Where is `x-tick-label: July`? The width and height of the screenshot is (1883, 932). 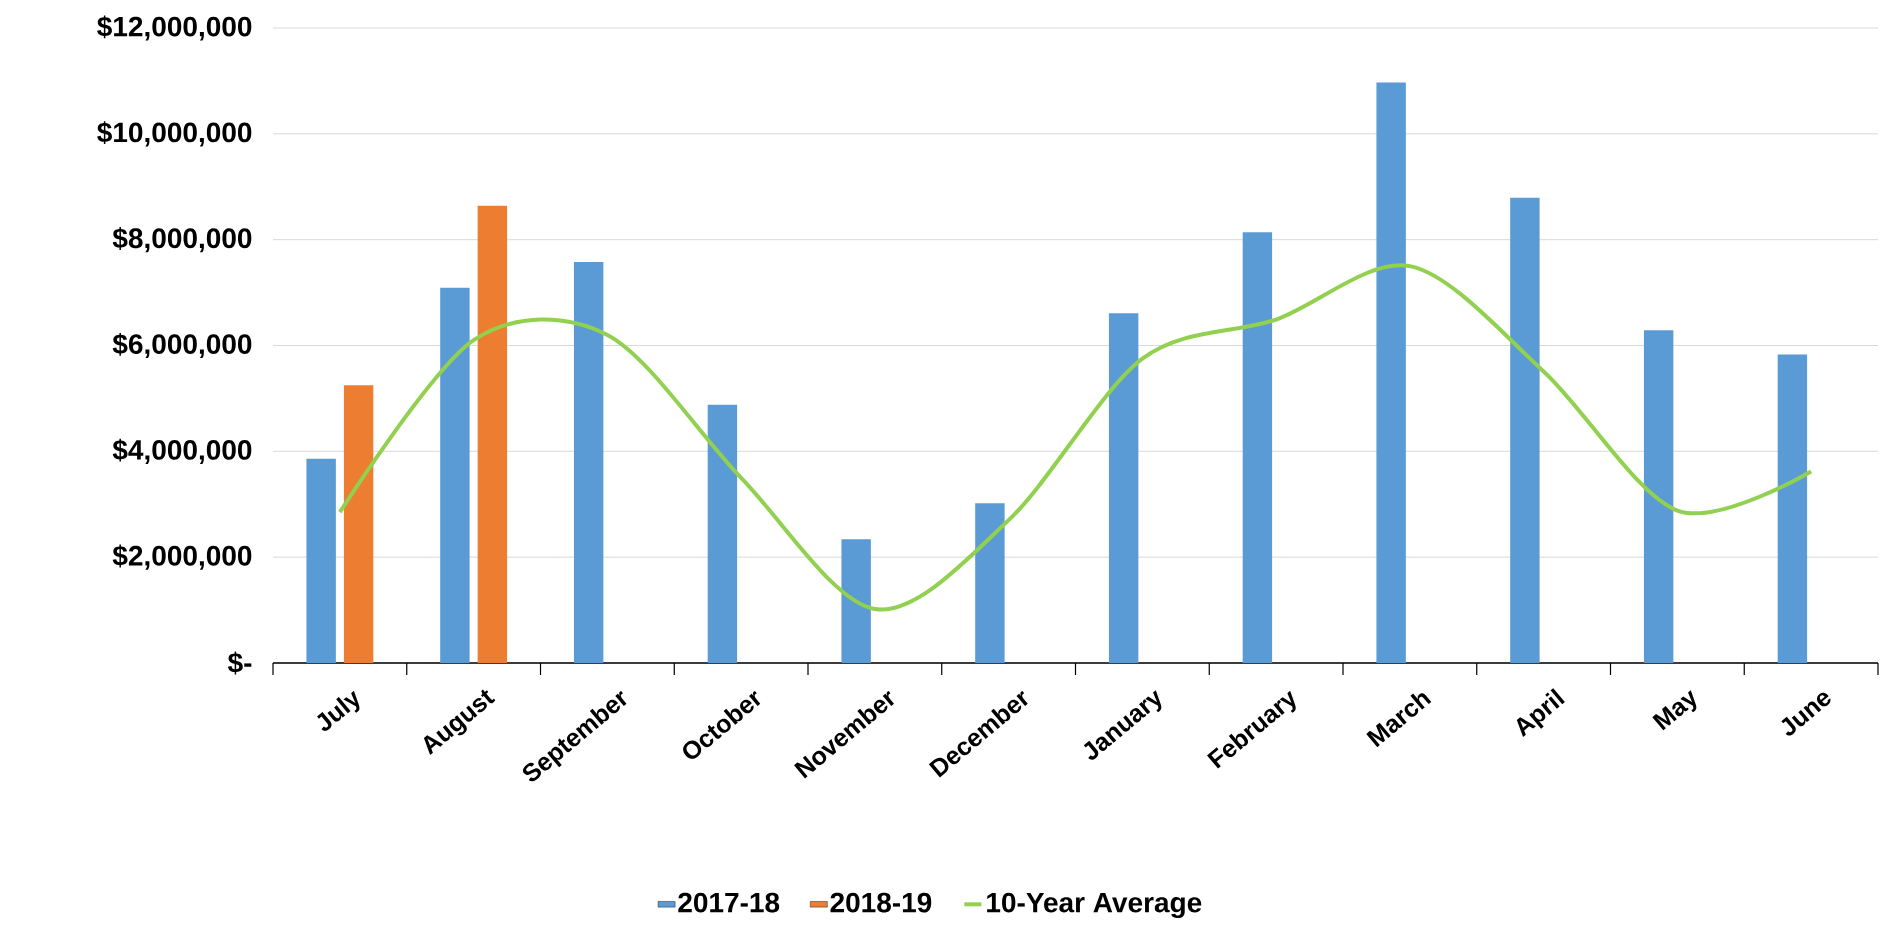
x-tick-label: July is located at coordinates (338, 710).